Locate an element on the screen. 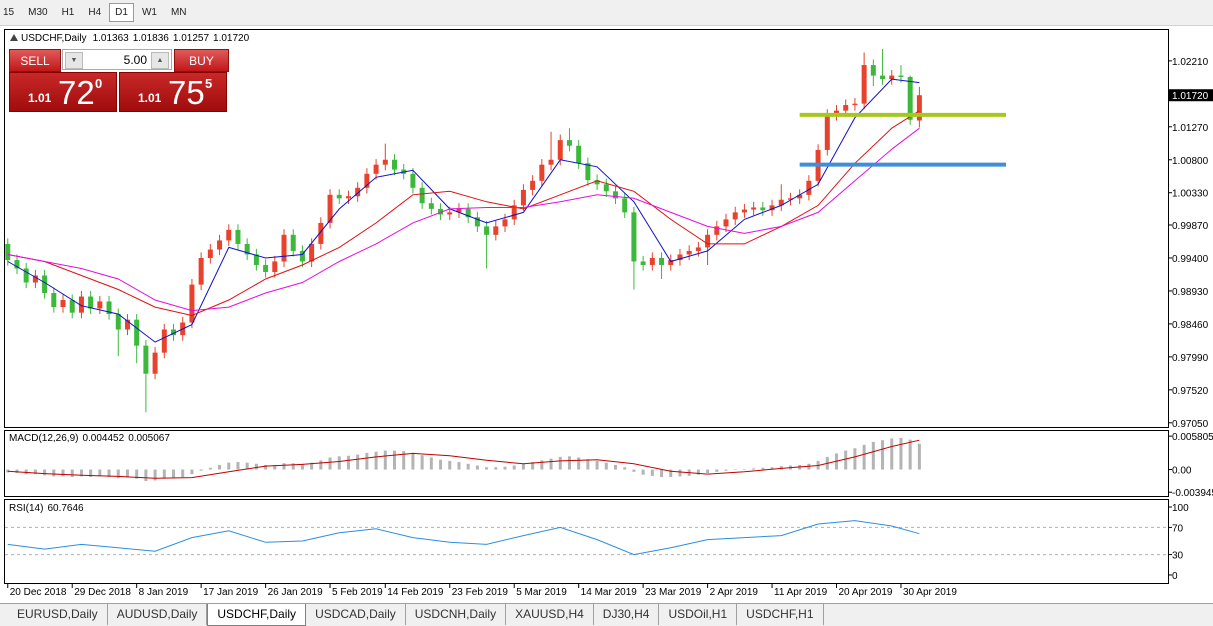  volume-down: ▼ is located at coordinates (74, 60).